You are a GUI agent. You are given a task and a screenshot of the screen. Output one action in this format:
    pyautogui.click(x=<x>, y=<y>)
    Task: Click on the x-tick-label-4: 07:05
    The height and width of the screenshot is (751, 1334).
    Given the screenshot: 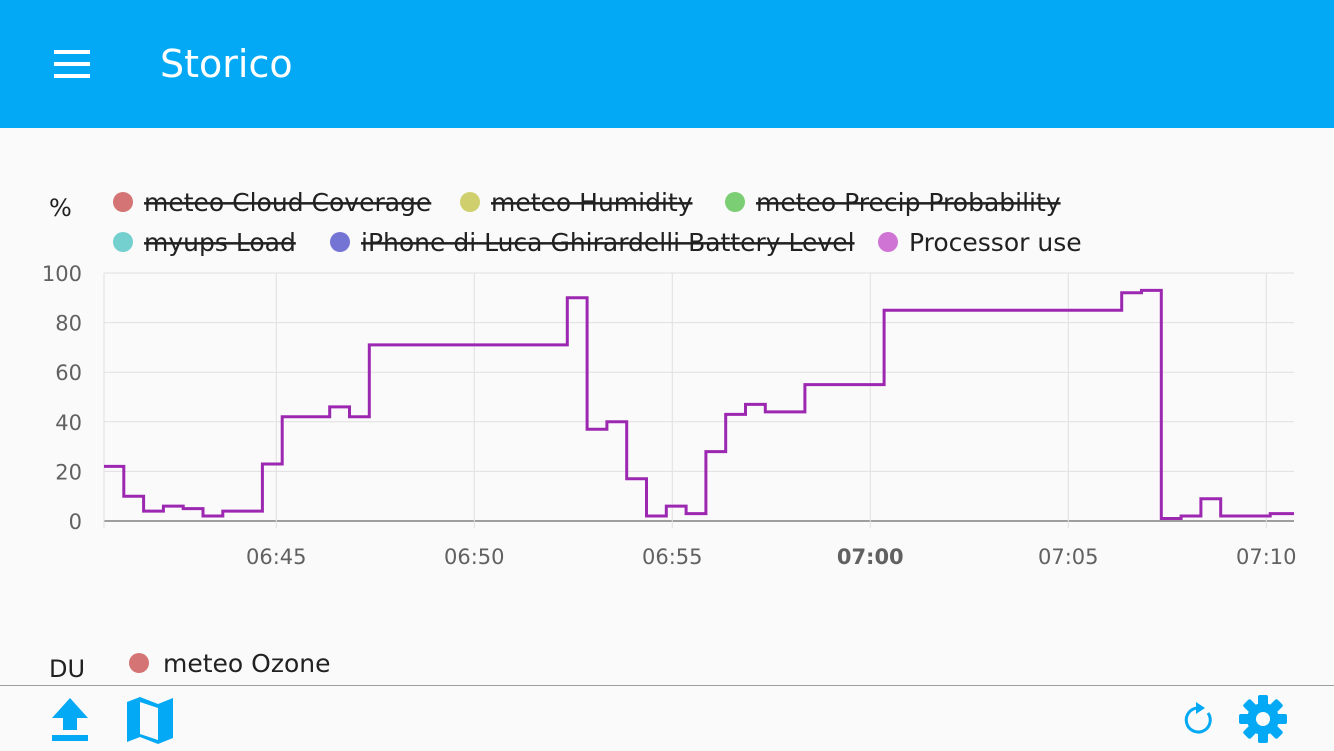 What is the action you would take?
    pyautogui.click(x=1068, y=557)
    